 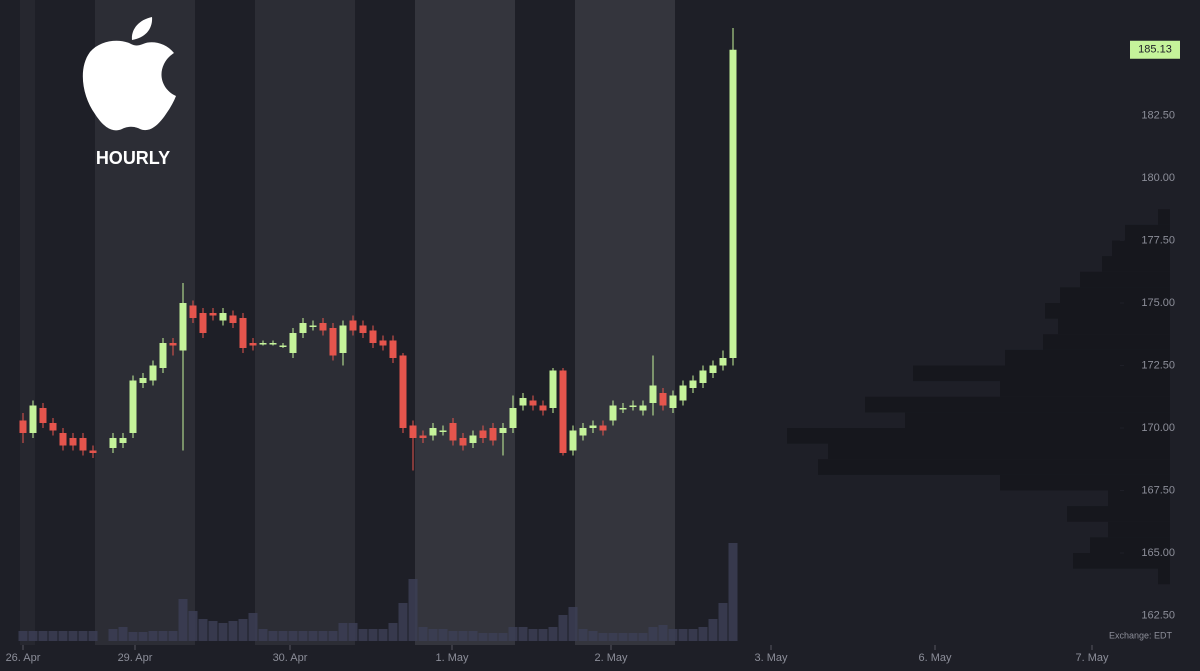 I want to click on y-tick-label: 165.00, so click(x=1158, y=553).